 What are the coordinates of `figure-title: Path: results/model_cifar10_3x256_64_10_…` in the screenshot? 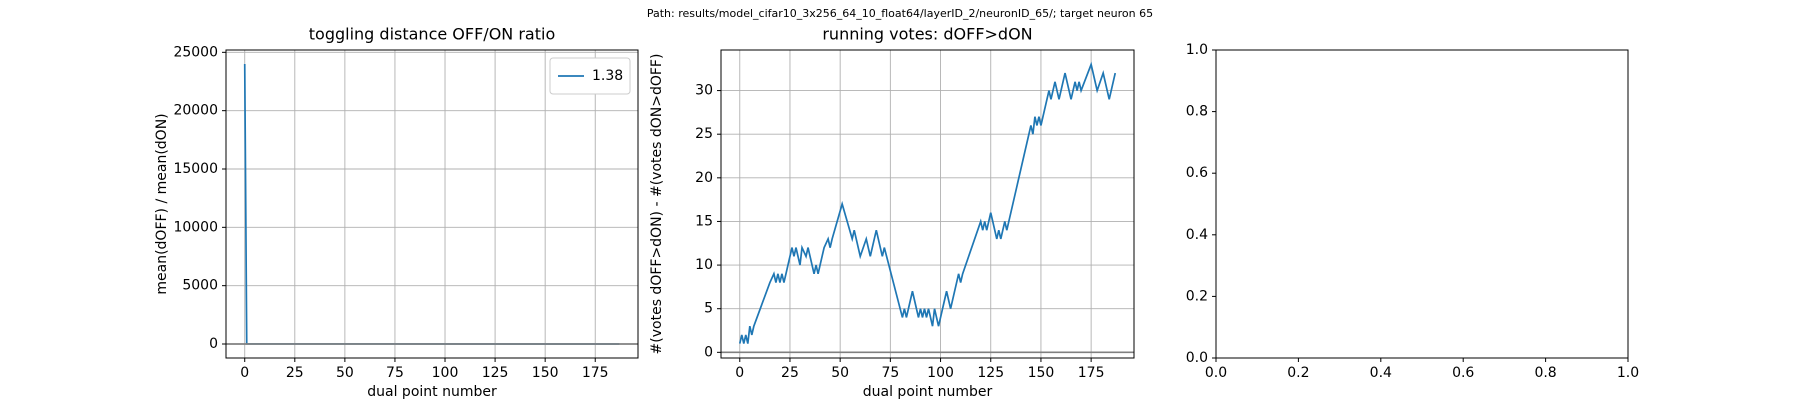 It's located at (900, 13).